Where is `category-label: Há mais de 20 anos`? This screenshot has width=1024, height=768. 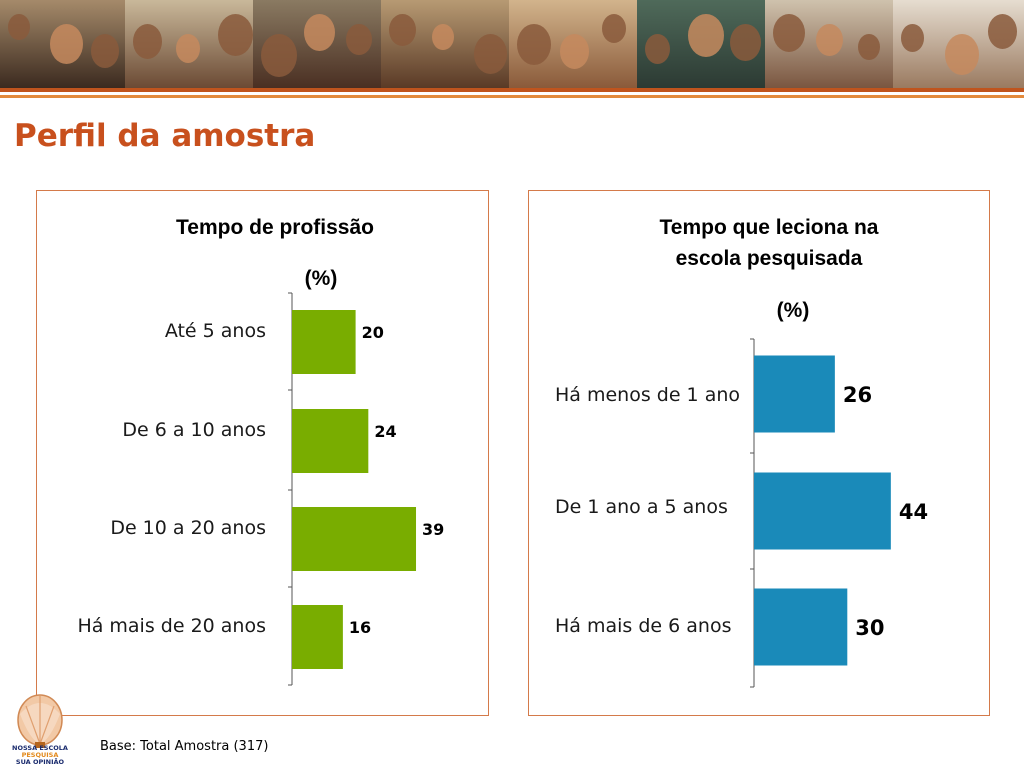
category-label: Há mais de 20 anos is located at coordinates (171, 626).